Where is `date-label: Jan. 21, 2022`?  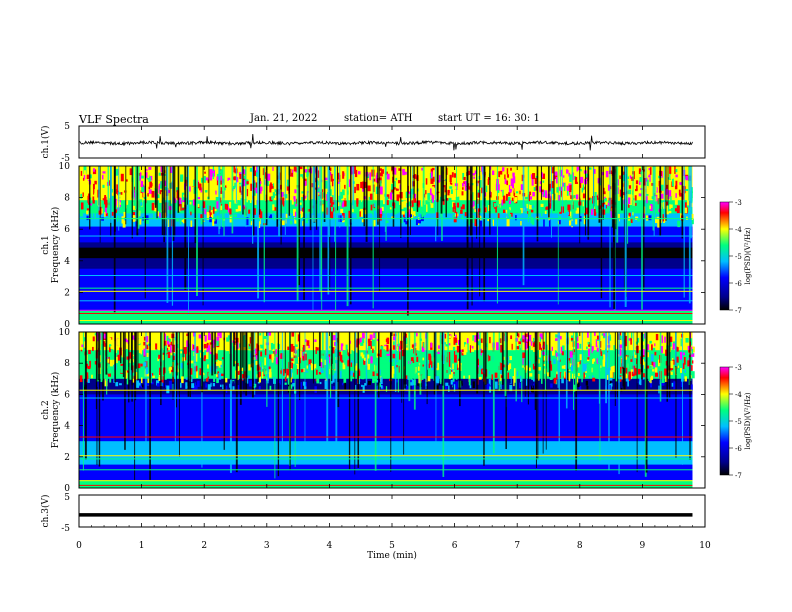 date-label: Jan. 21, 2022 is located at coordinates (284, 118).